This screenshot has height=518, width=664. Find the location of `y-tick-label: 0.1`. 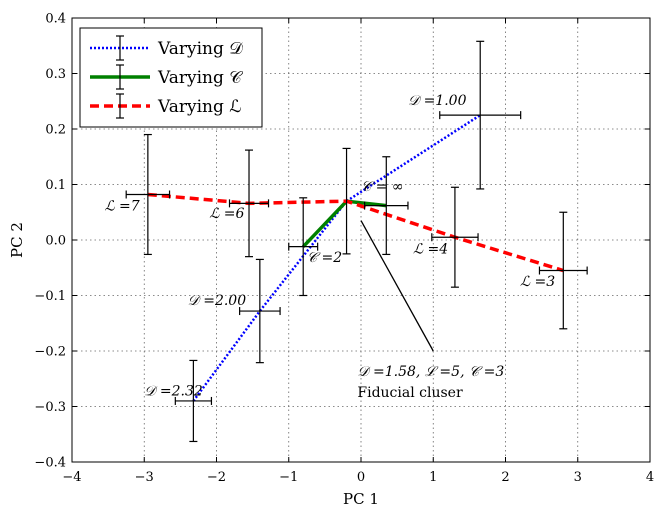

y-tick-label: 0.1 is located at coordinates (55, 185).